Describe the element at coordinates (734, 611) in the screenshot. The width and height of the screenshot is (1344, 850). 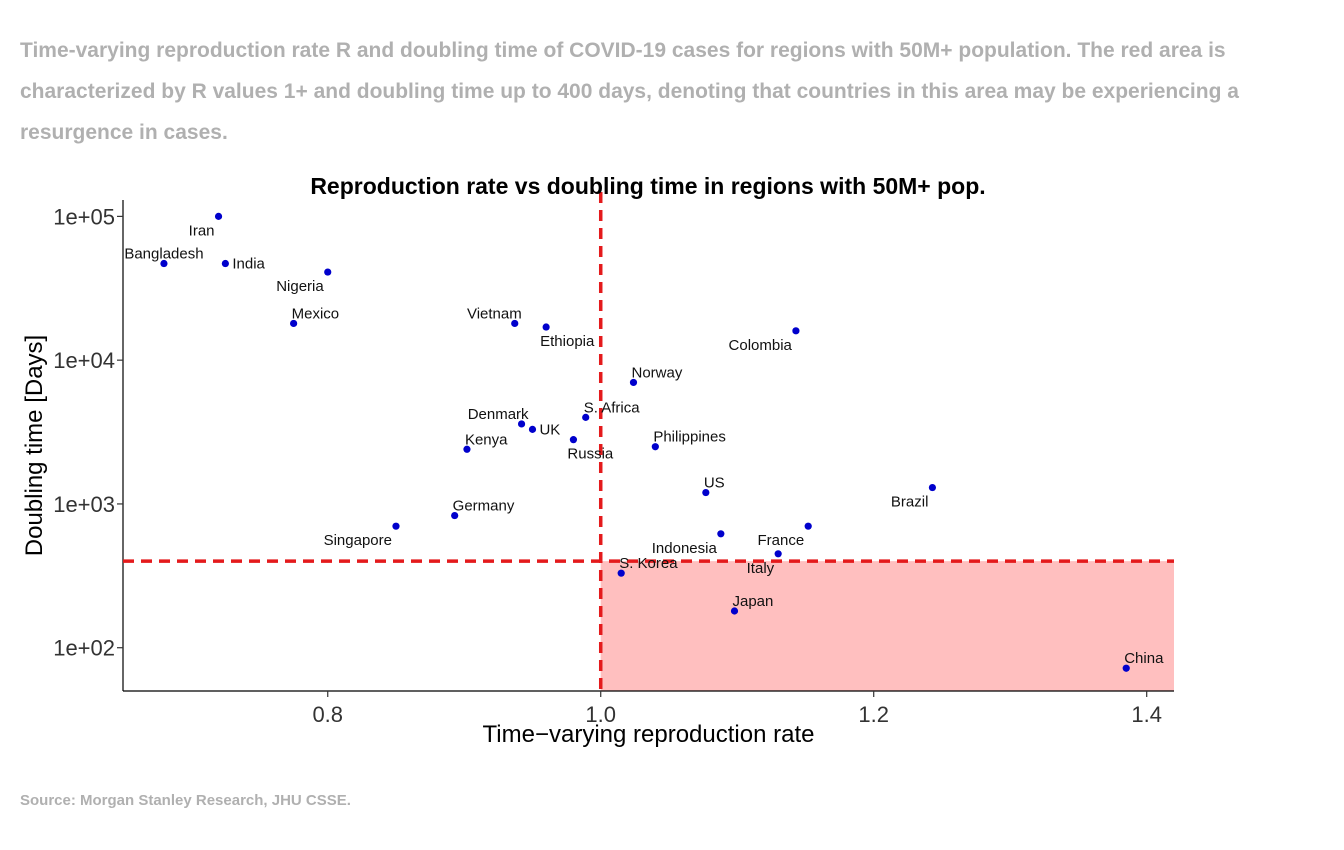
I see `point-japan` at that location.